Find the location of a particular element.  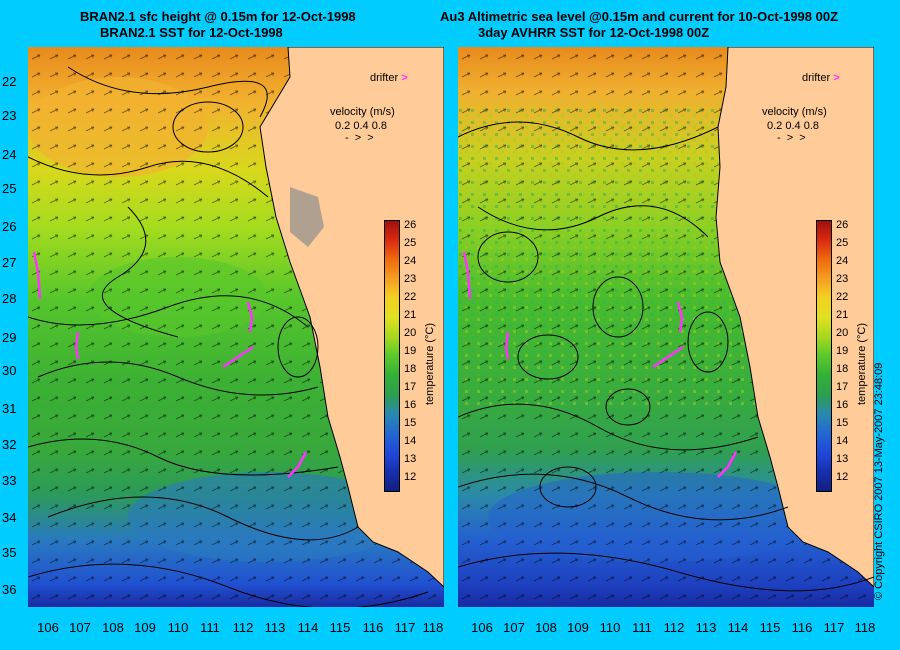

y-tick: 26 is located at coordinates (9, 226).